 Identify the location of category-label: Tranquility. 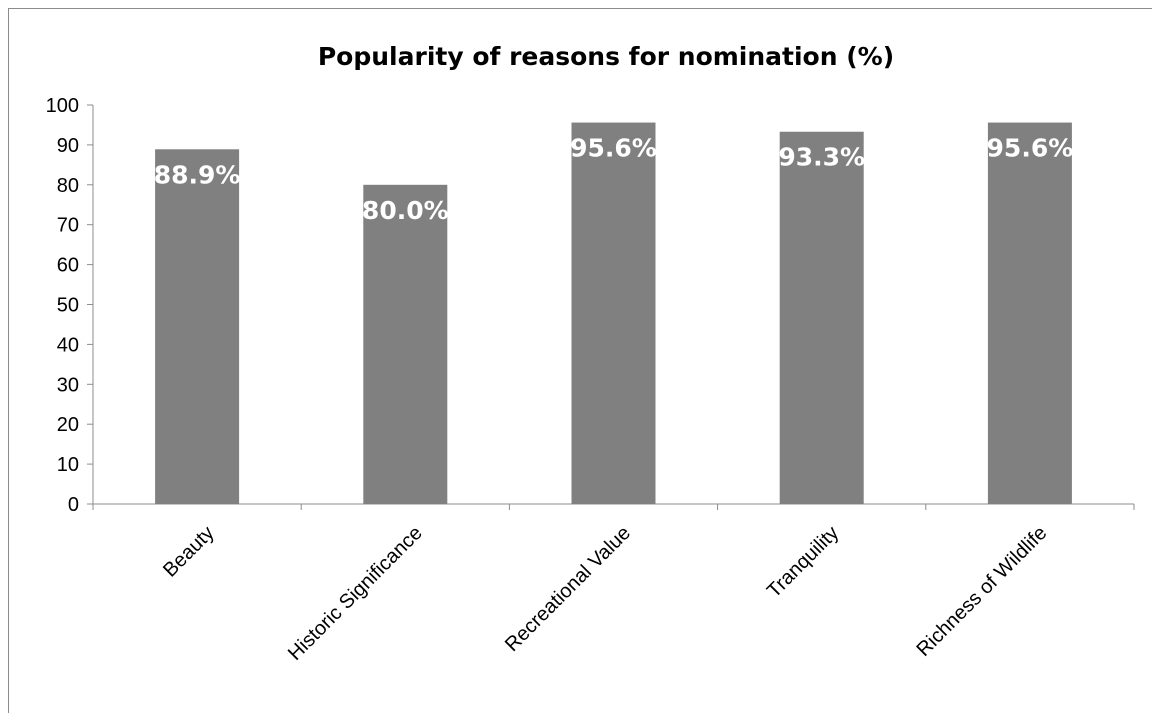
(803, 562).